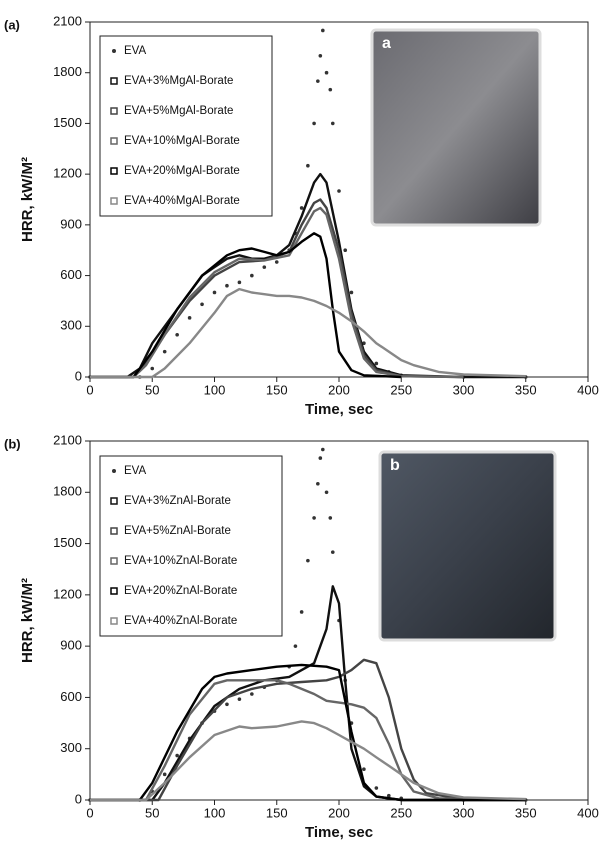 This screenshot has height=854, width=605. I want to click on inset-label: b, so click(395, 465).